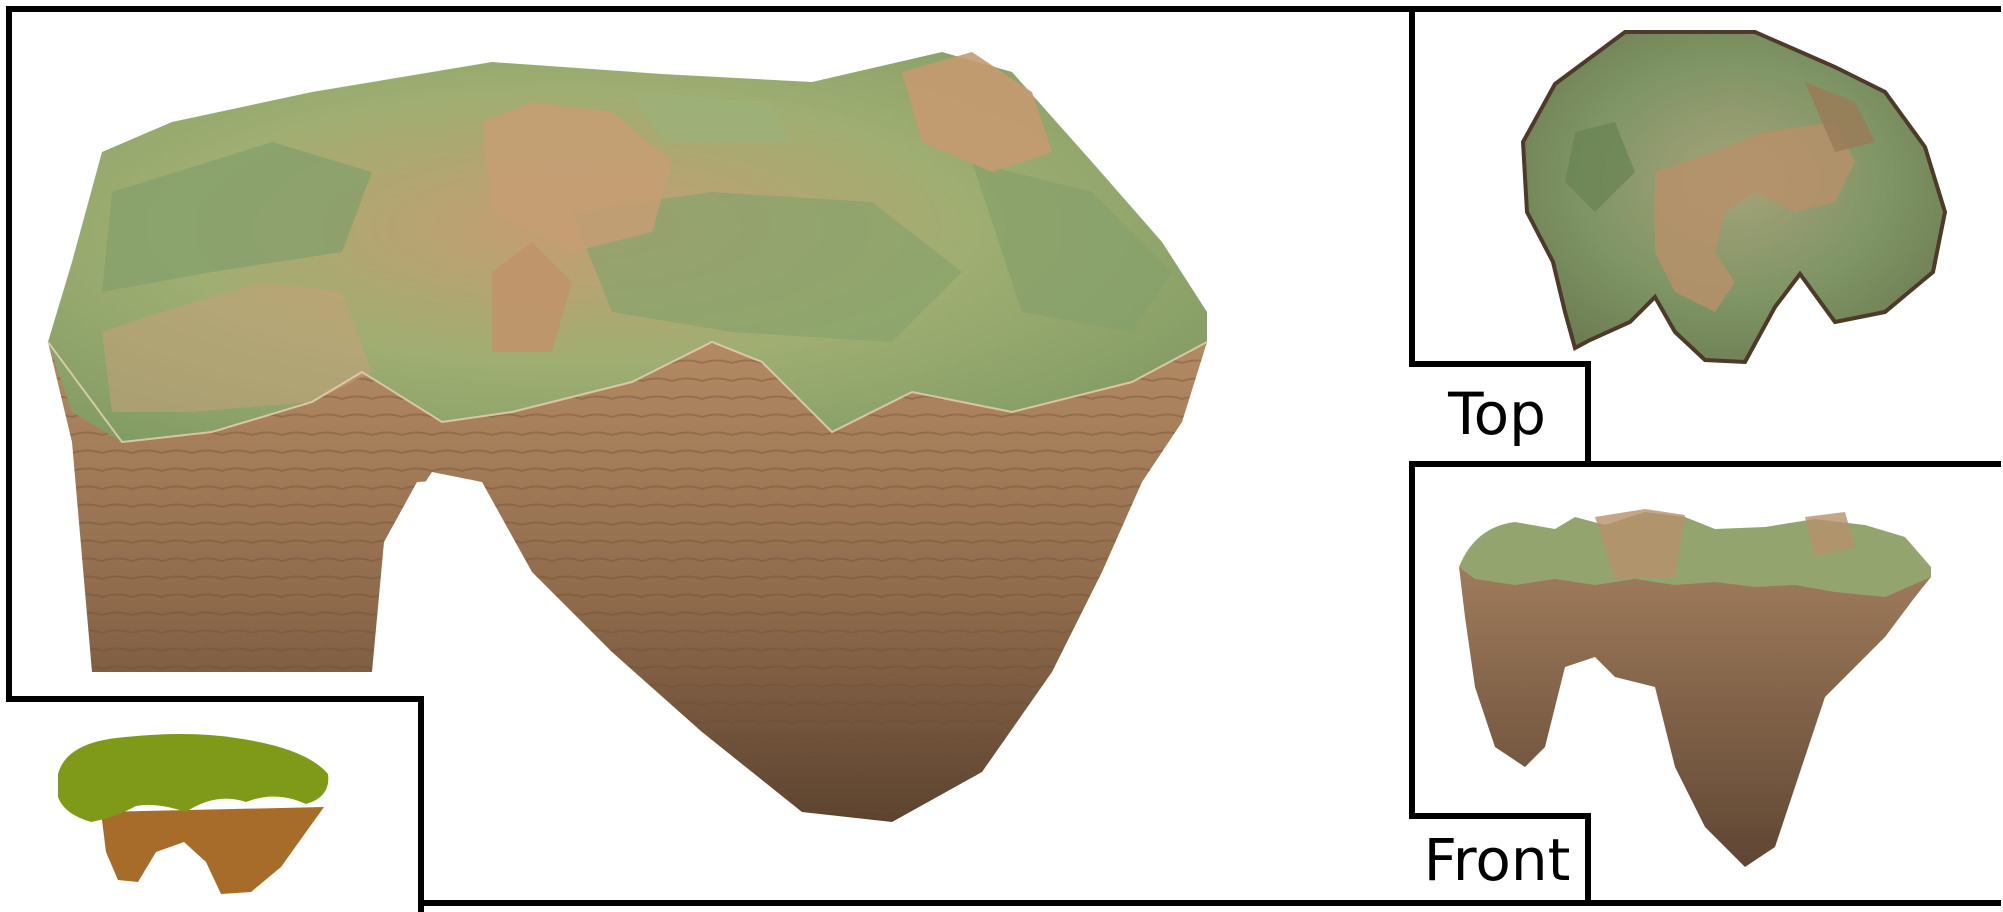 This screenshot has height=912, width=2003. I want to click on sketch-input-icon, so click(193, 814).